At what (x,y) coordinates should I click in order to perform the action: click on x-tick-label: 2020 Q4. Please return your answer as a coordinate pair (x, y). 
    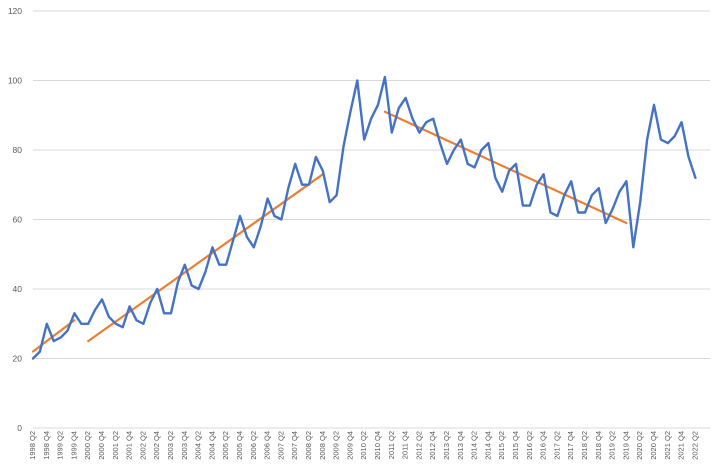
    Looking at the image, I should click on (653, 445).